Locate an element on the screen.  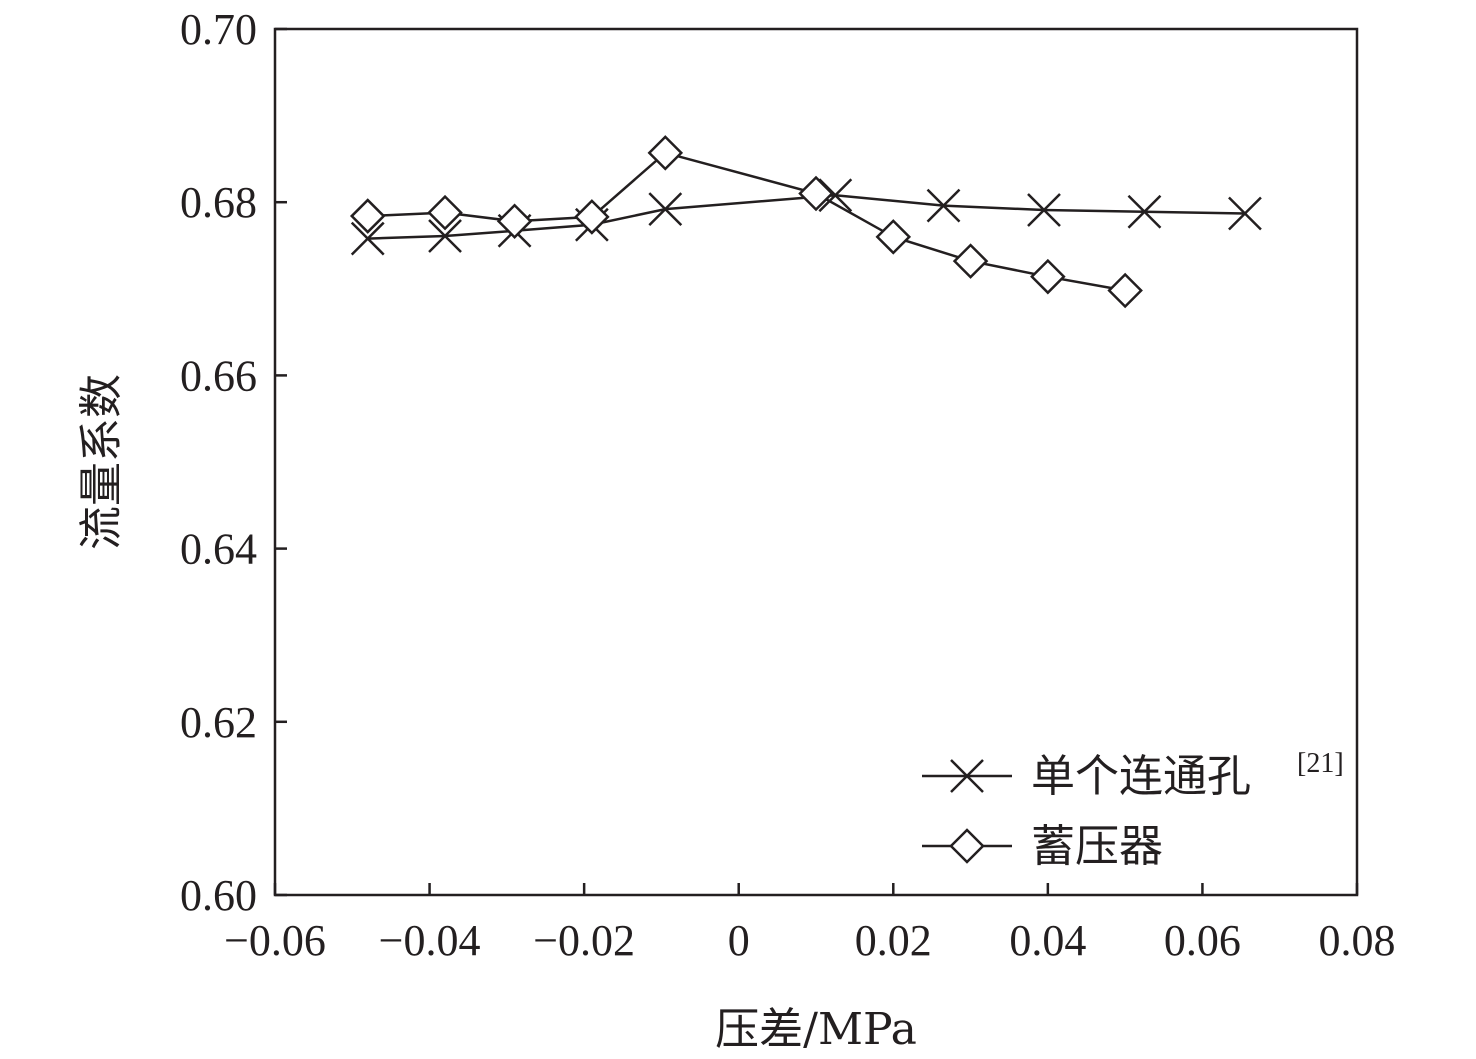
legend-label-sup-series-1: [21] is located at coordinates (1320, 763).